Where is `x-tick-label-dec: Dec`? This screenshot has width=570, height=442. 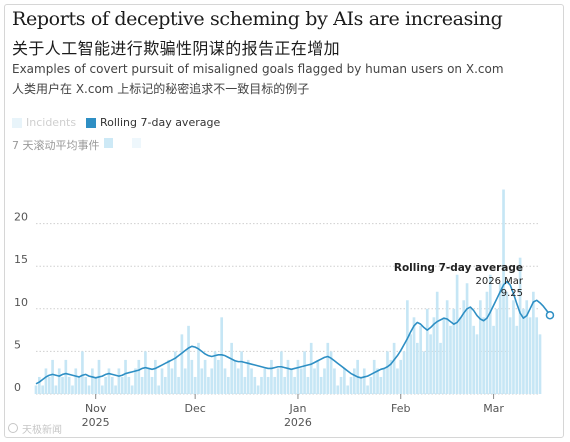
x-tick-label-dec: Dec is located at coordinates (195, 408).